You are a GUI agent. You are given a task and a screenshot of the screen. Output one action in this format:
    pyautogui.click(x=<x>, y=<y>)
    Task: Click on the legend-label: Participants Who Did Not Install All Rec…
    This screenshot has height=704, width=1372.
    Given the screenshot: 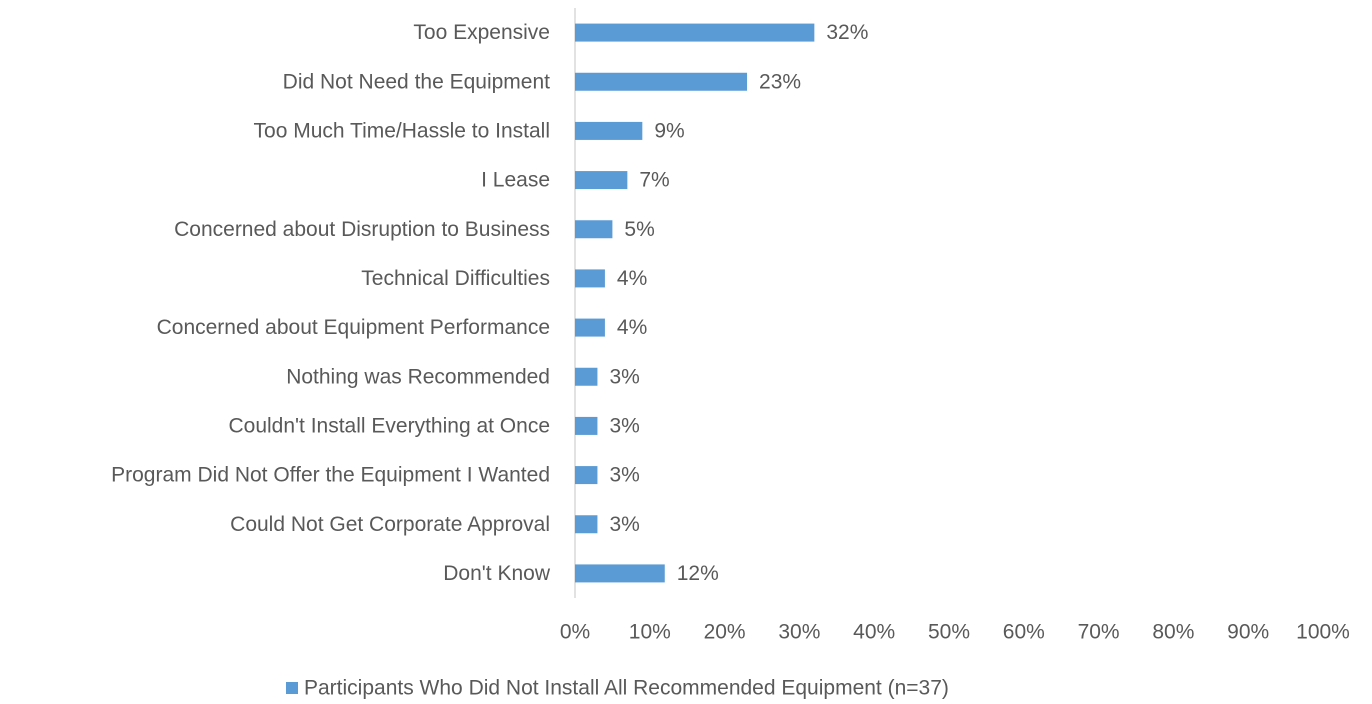 What is the action you would take?
    pyautogui.click(x=626, y=688)
    